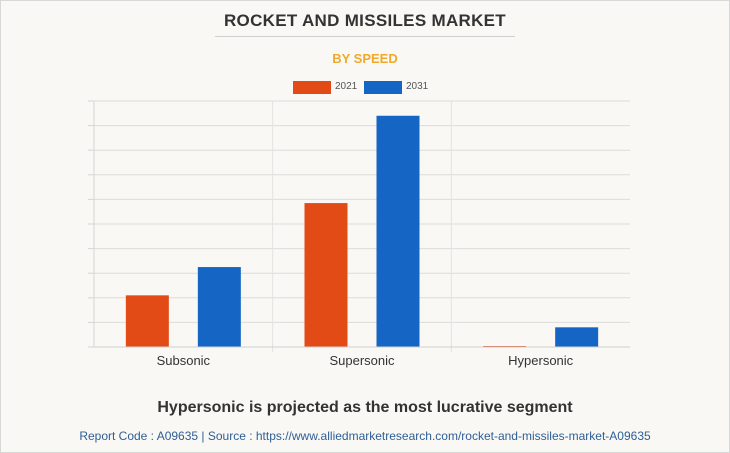 Image resolution: width=730 pixels, height=453 pixels. Describe the element at coordinates (365, 36) in the screenshot. I see `title-divider` at that location.